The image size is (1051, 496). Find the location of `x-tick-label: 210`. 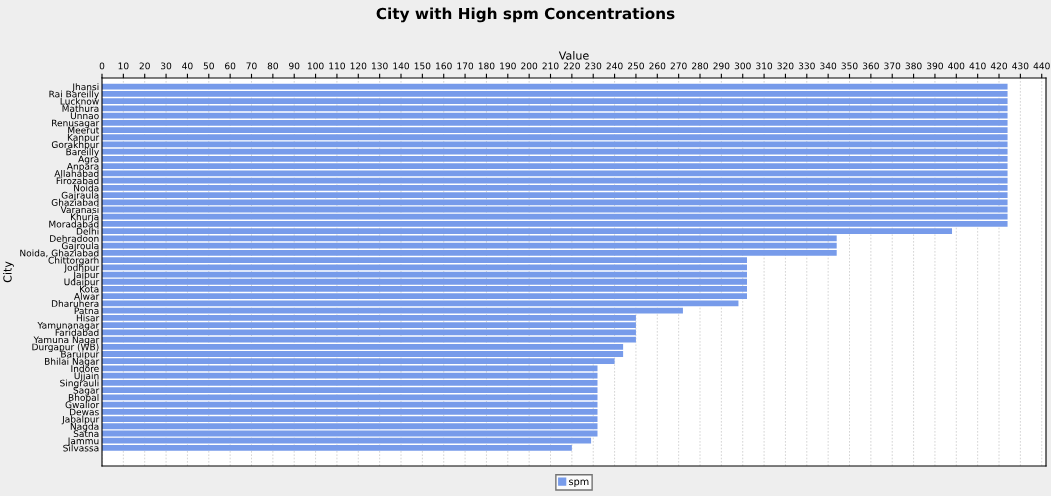

x-tick-label: 210 is located at coordinates (550, 66).